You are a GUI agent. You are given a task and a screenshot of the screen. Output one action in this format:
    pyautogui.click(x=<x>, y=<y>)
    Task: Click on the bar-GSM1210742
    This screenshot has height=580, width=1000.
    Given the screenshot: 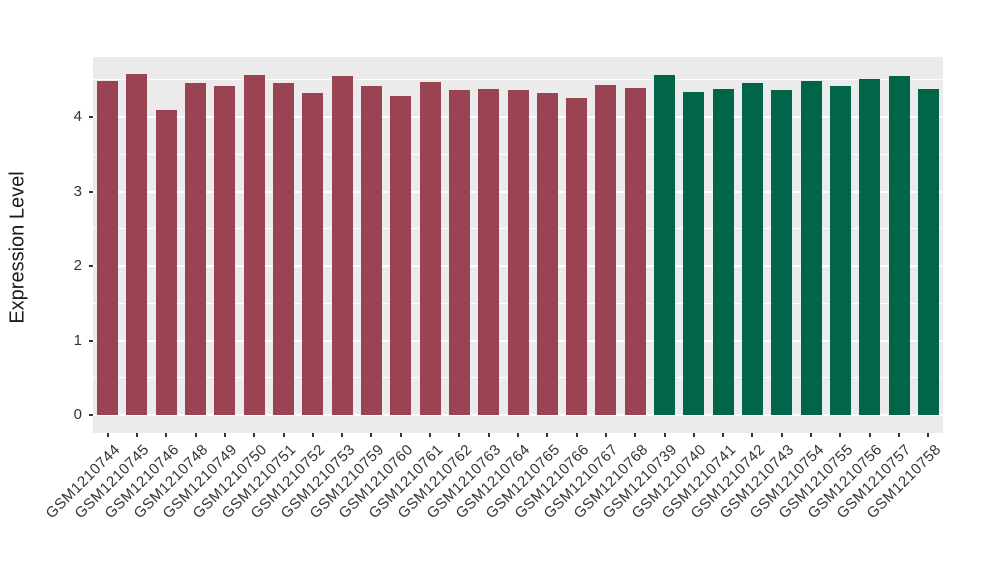 What is the action you would take?
    pyautogui.click(x=752, y=248)
    